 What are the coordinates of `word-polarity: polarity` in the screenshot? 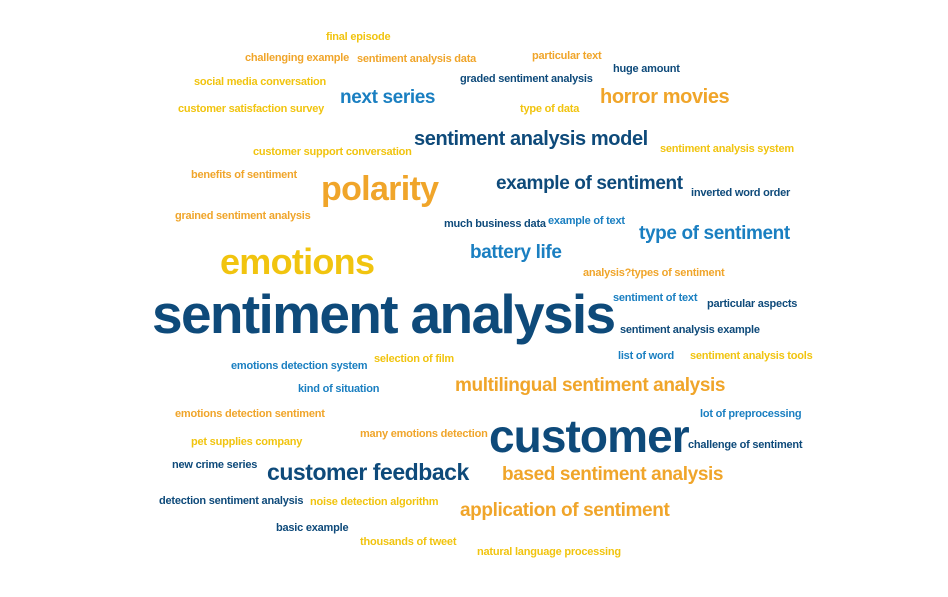 It's located at (380, 189).